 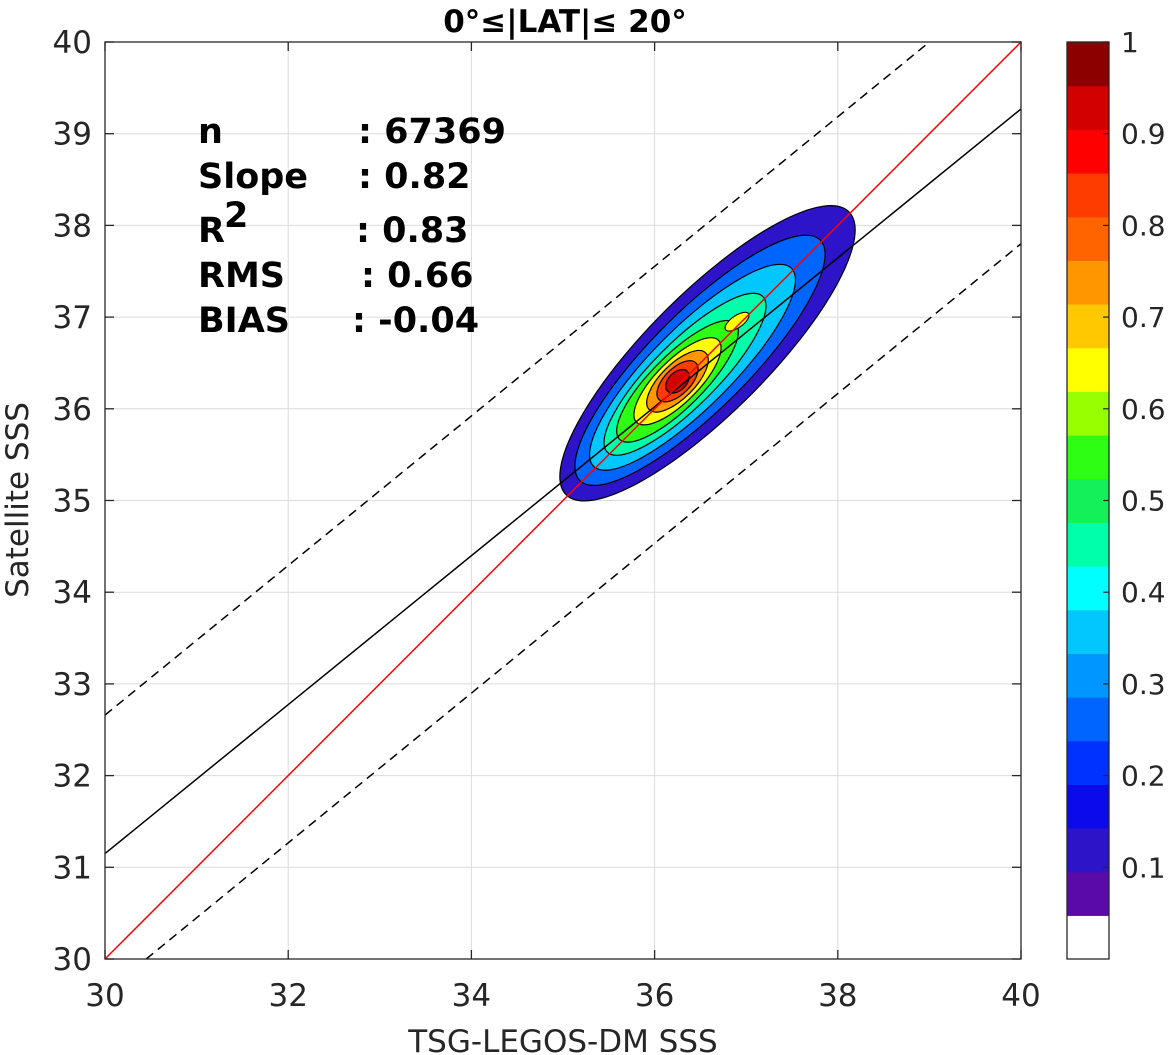 I want to click on x-tick-label: 40, so click(x=1020, y=996).